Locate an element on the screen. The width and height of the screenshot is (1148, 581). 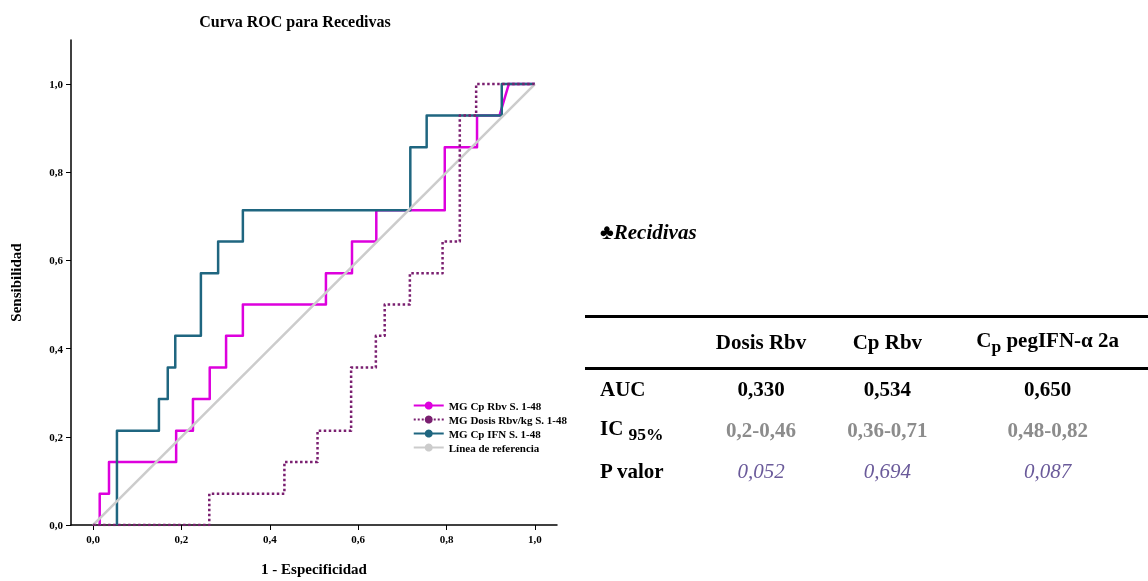
y-tick-label: 1,0 is located at coordinates (56, 84).